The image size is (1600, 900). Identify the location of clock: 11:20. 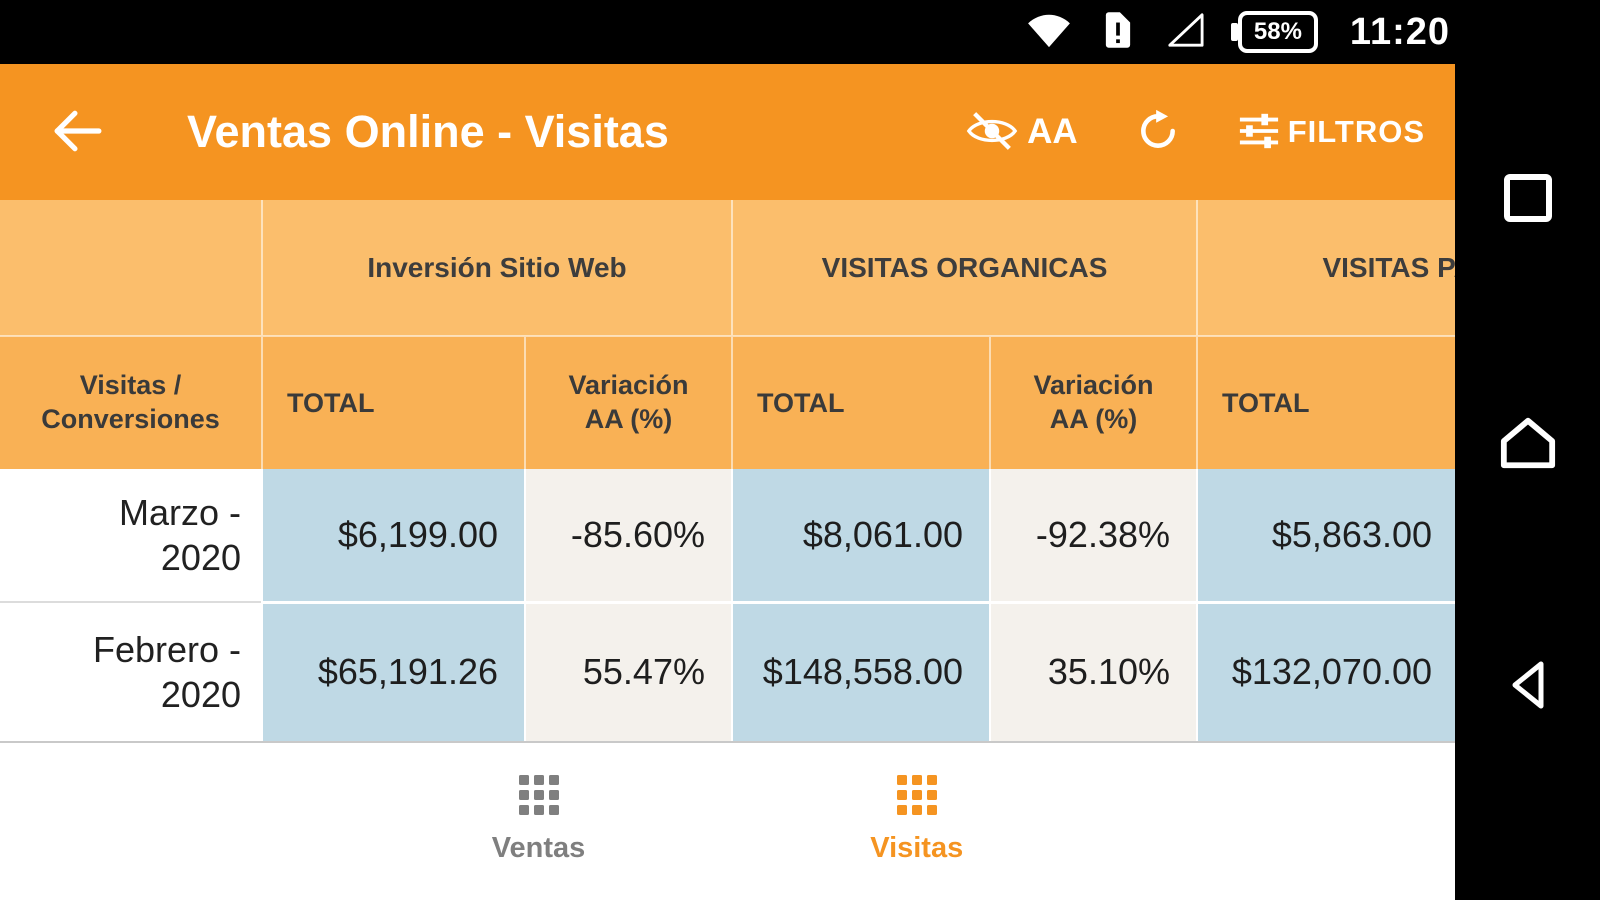
(1399, 31).